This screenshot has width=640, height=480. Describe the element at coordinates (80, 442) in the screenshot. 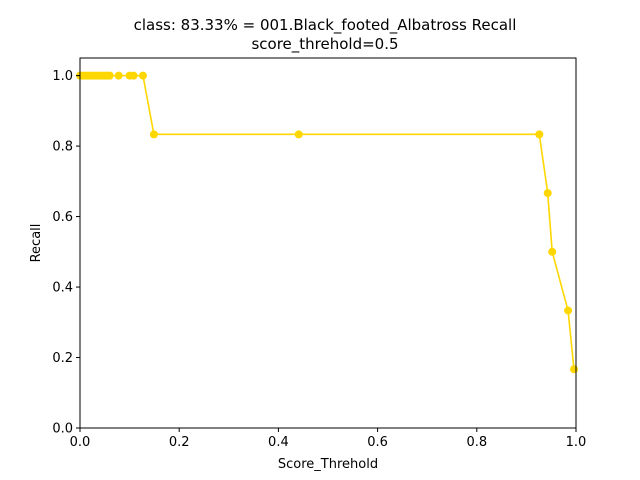

I see `x-tick-label: 0.0` at that location.